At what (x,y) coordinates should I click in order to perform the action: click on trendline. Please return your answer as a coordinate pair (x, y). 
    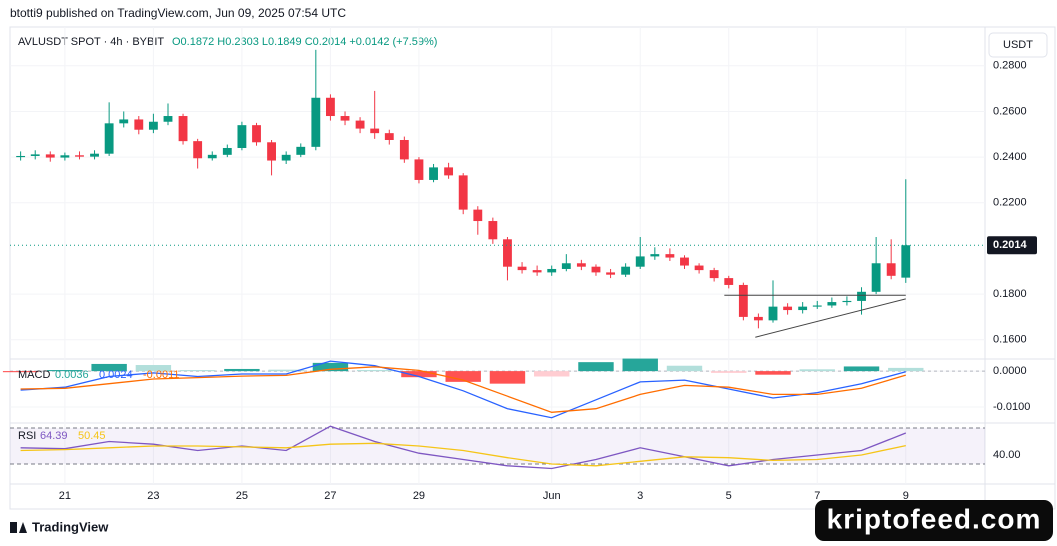
    Looking at the image, I should click on (830, 318).